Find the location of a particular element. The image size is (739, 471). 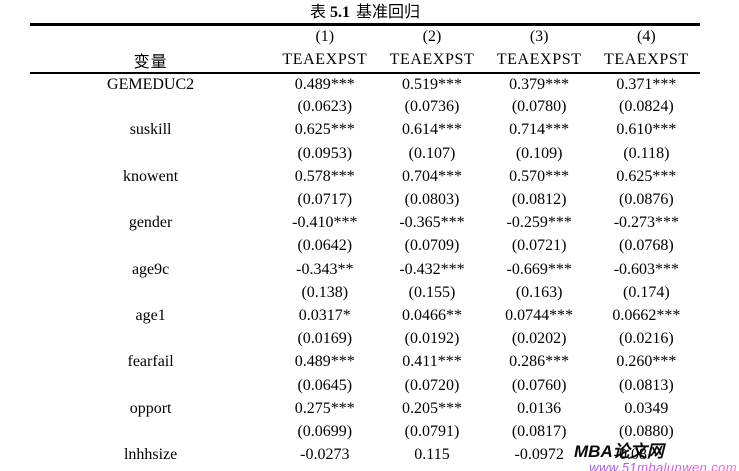

se-cell: (0.0780) is located at coordinates (539, 107).